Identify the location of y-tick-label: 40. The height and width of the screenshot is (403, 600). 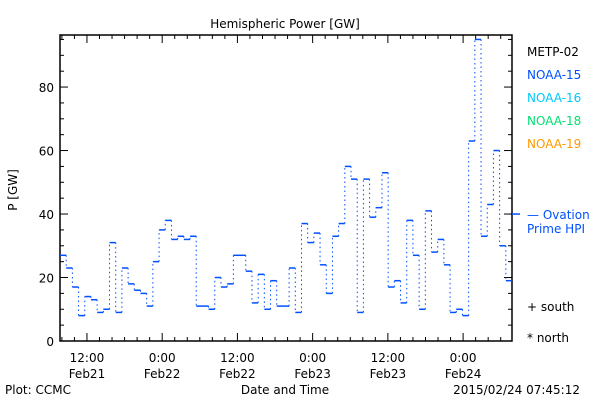
(46, 215).